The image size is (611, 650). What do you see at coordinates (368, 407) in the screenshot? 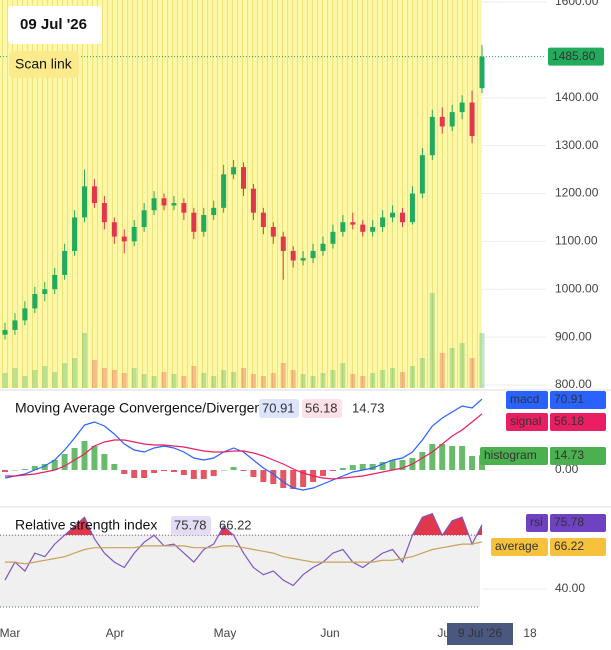
I see `legend-value: 14.73` at bounding box center [368, 407].